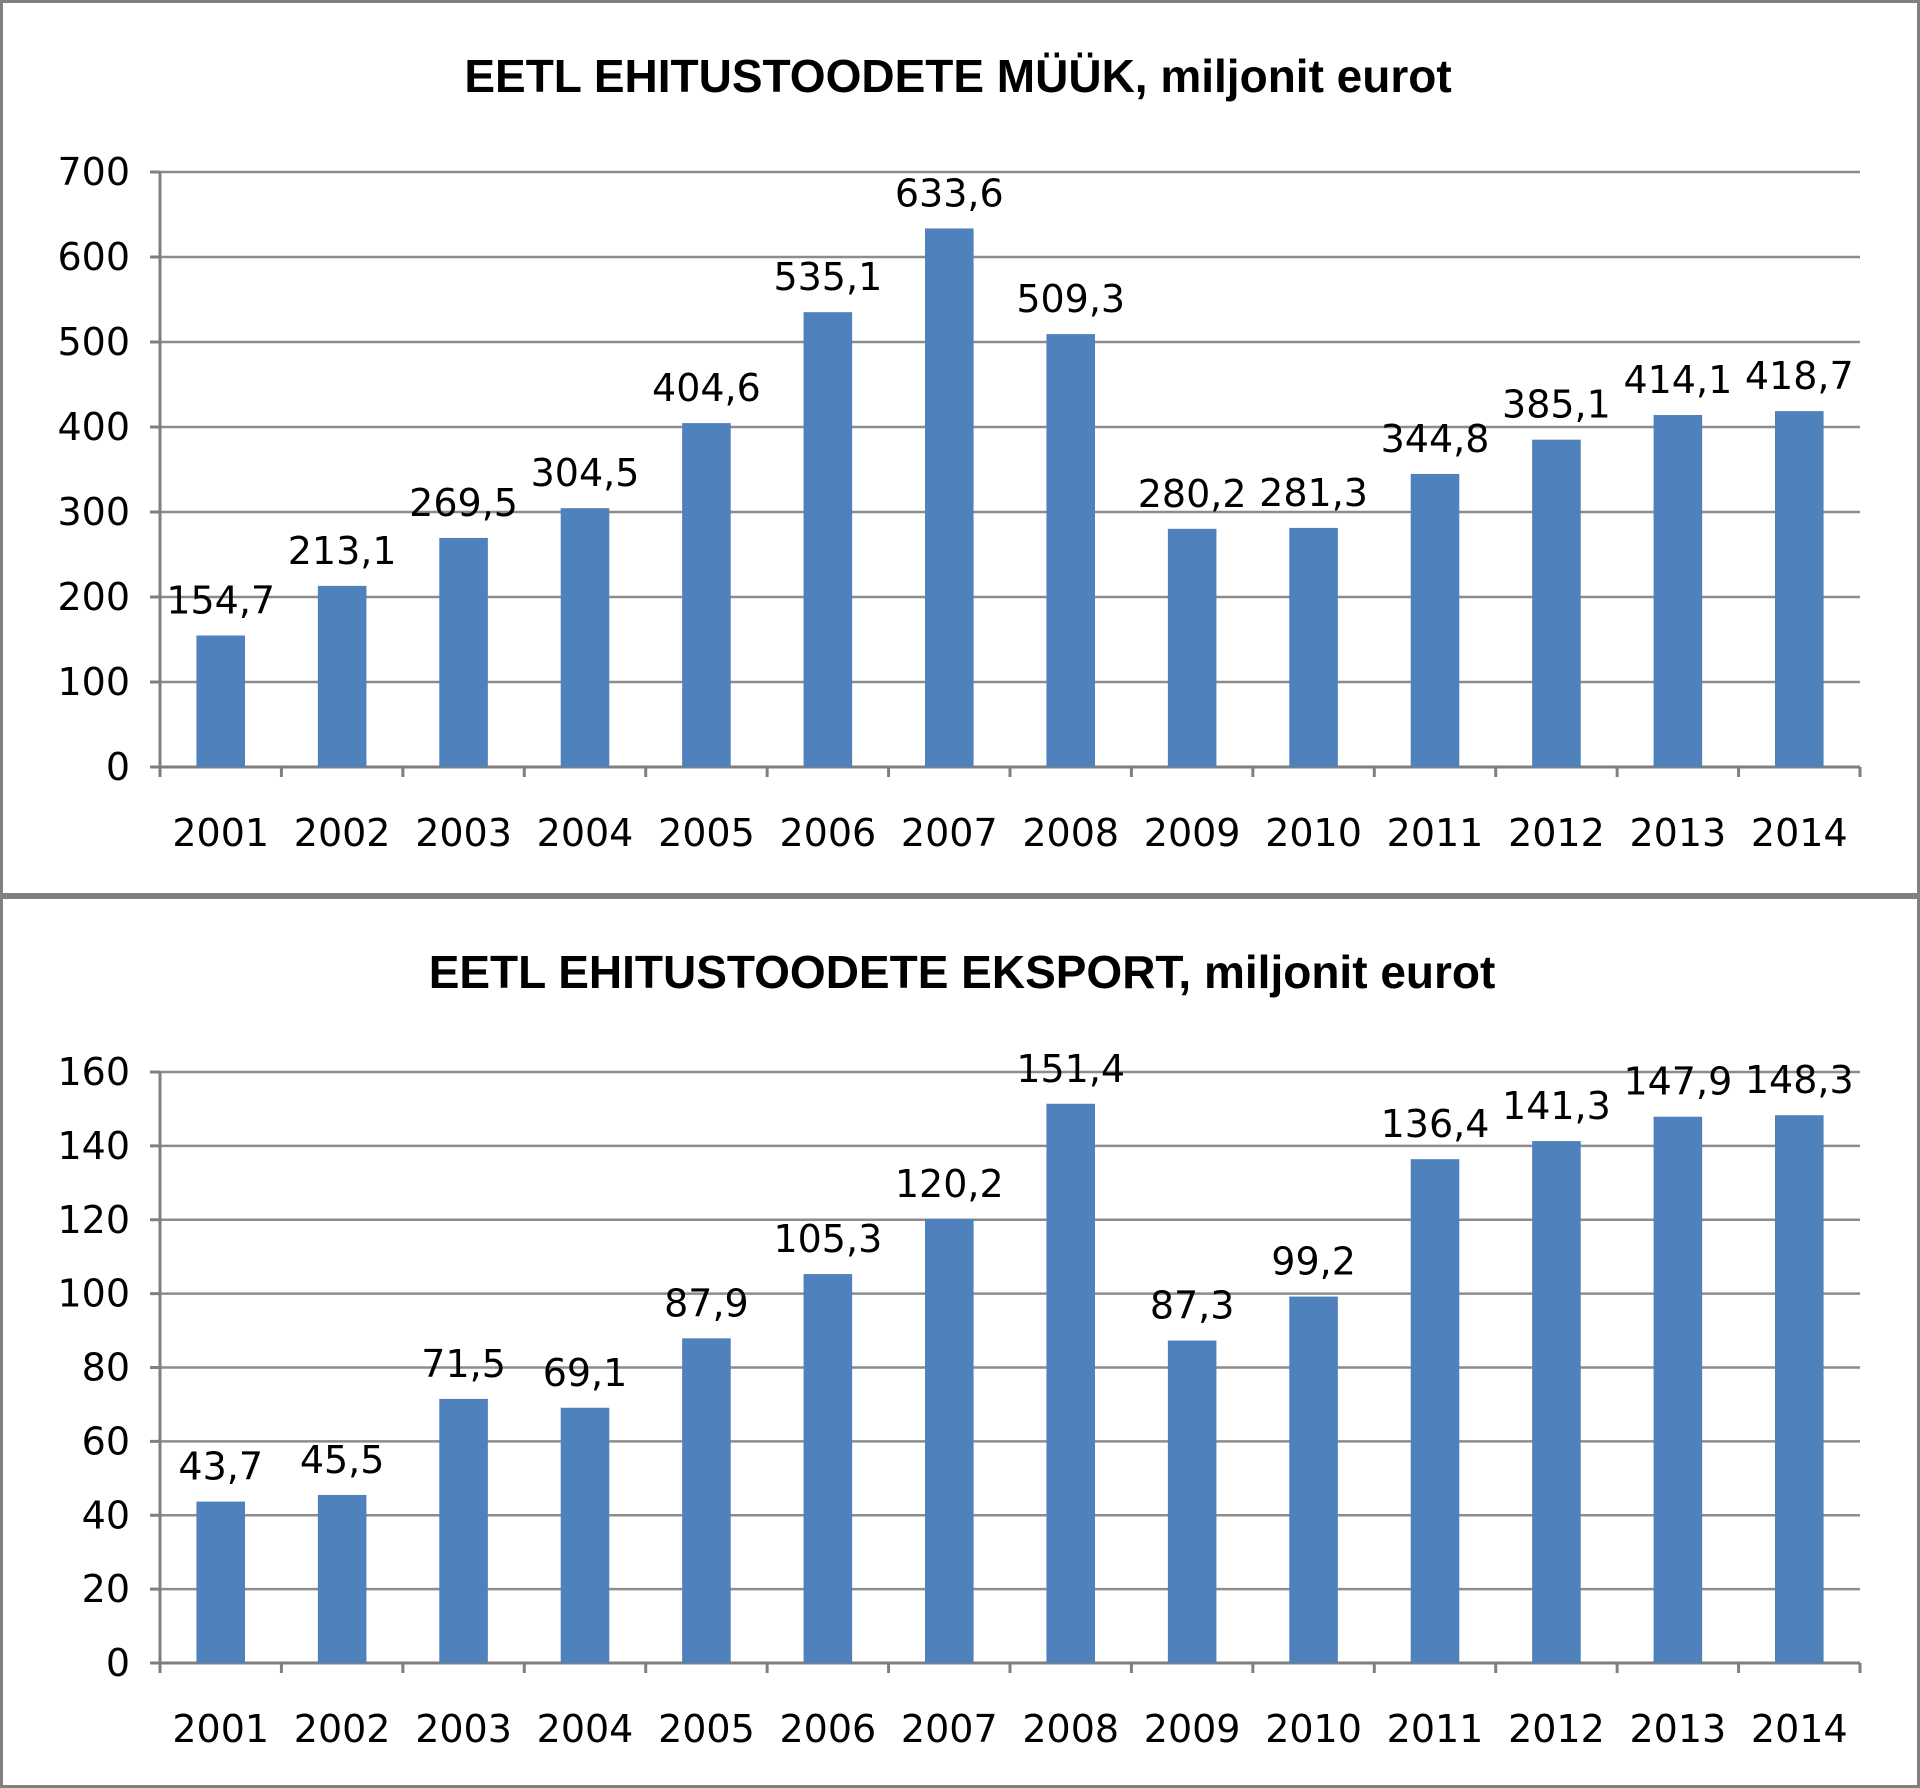 The height and width of the screenshot is (1788, 1920). I want to click on y-tick-label: 400, so click(93, 427).